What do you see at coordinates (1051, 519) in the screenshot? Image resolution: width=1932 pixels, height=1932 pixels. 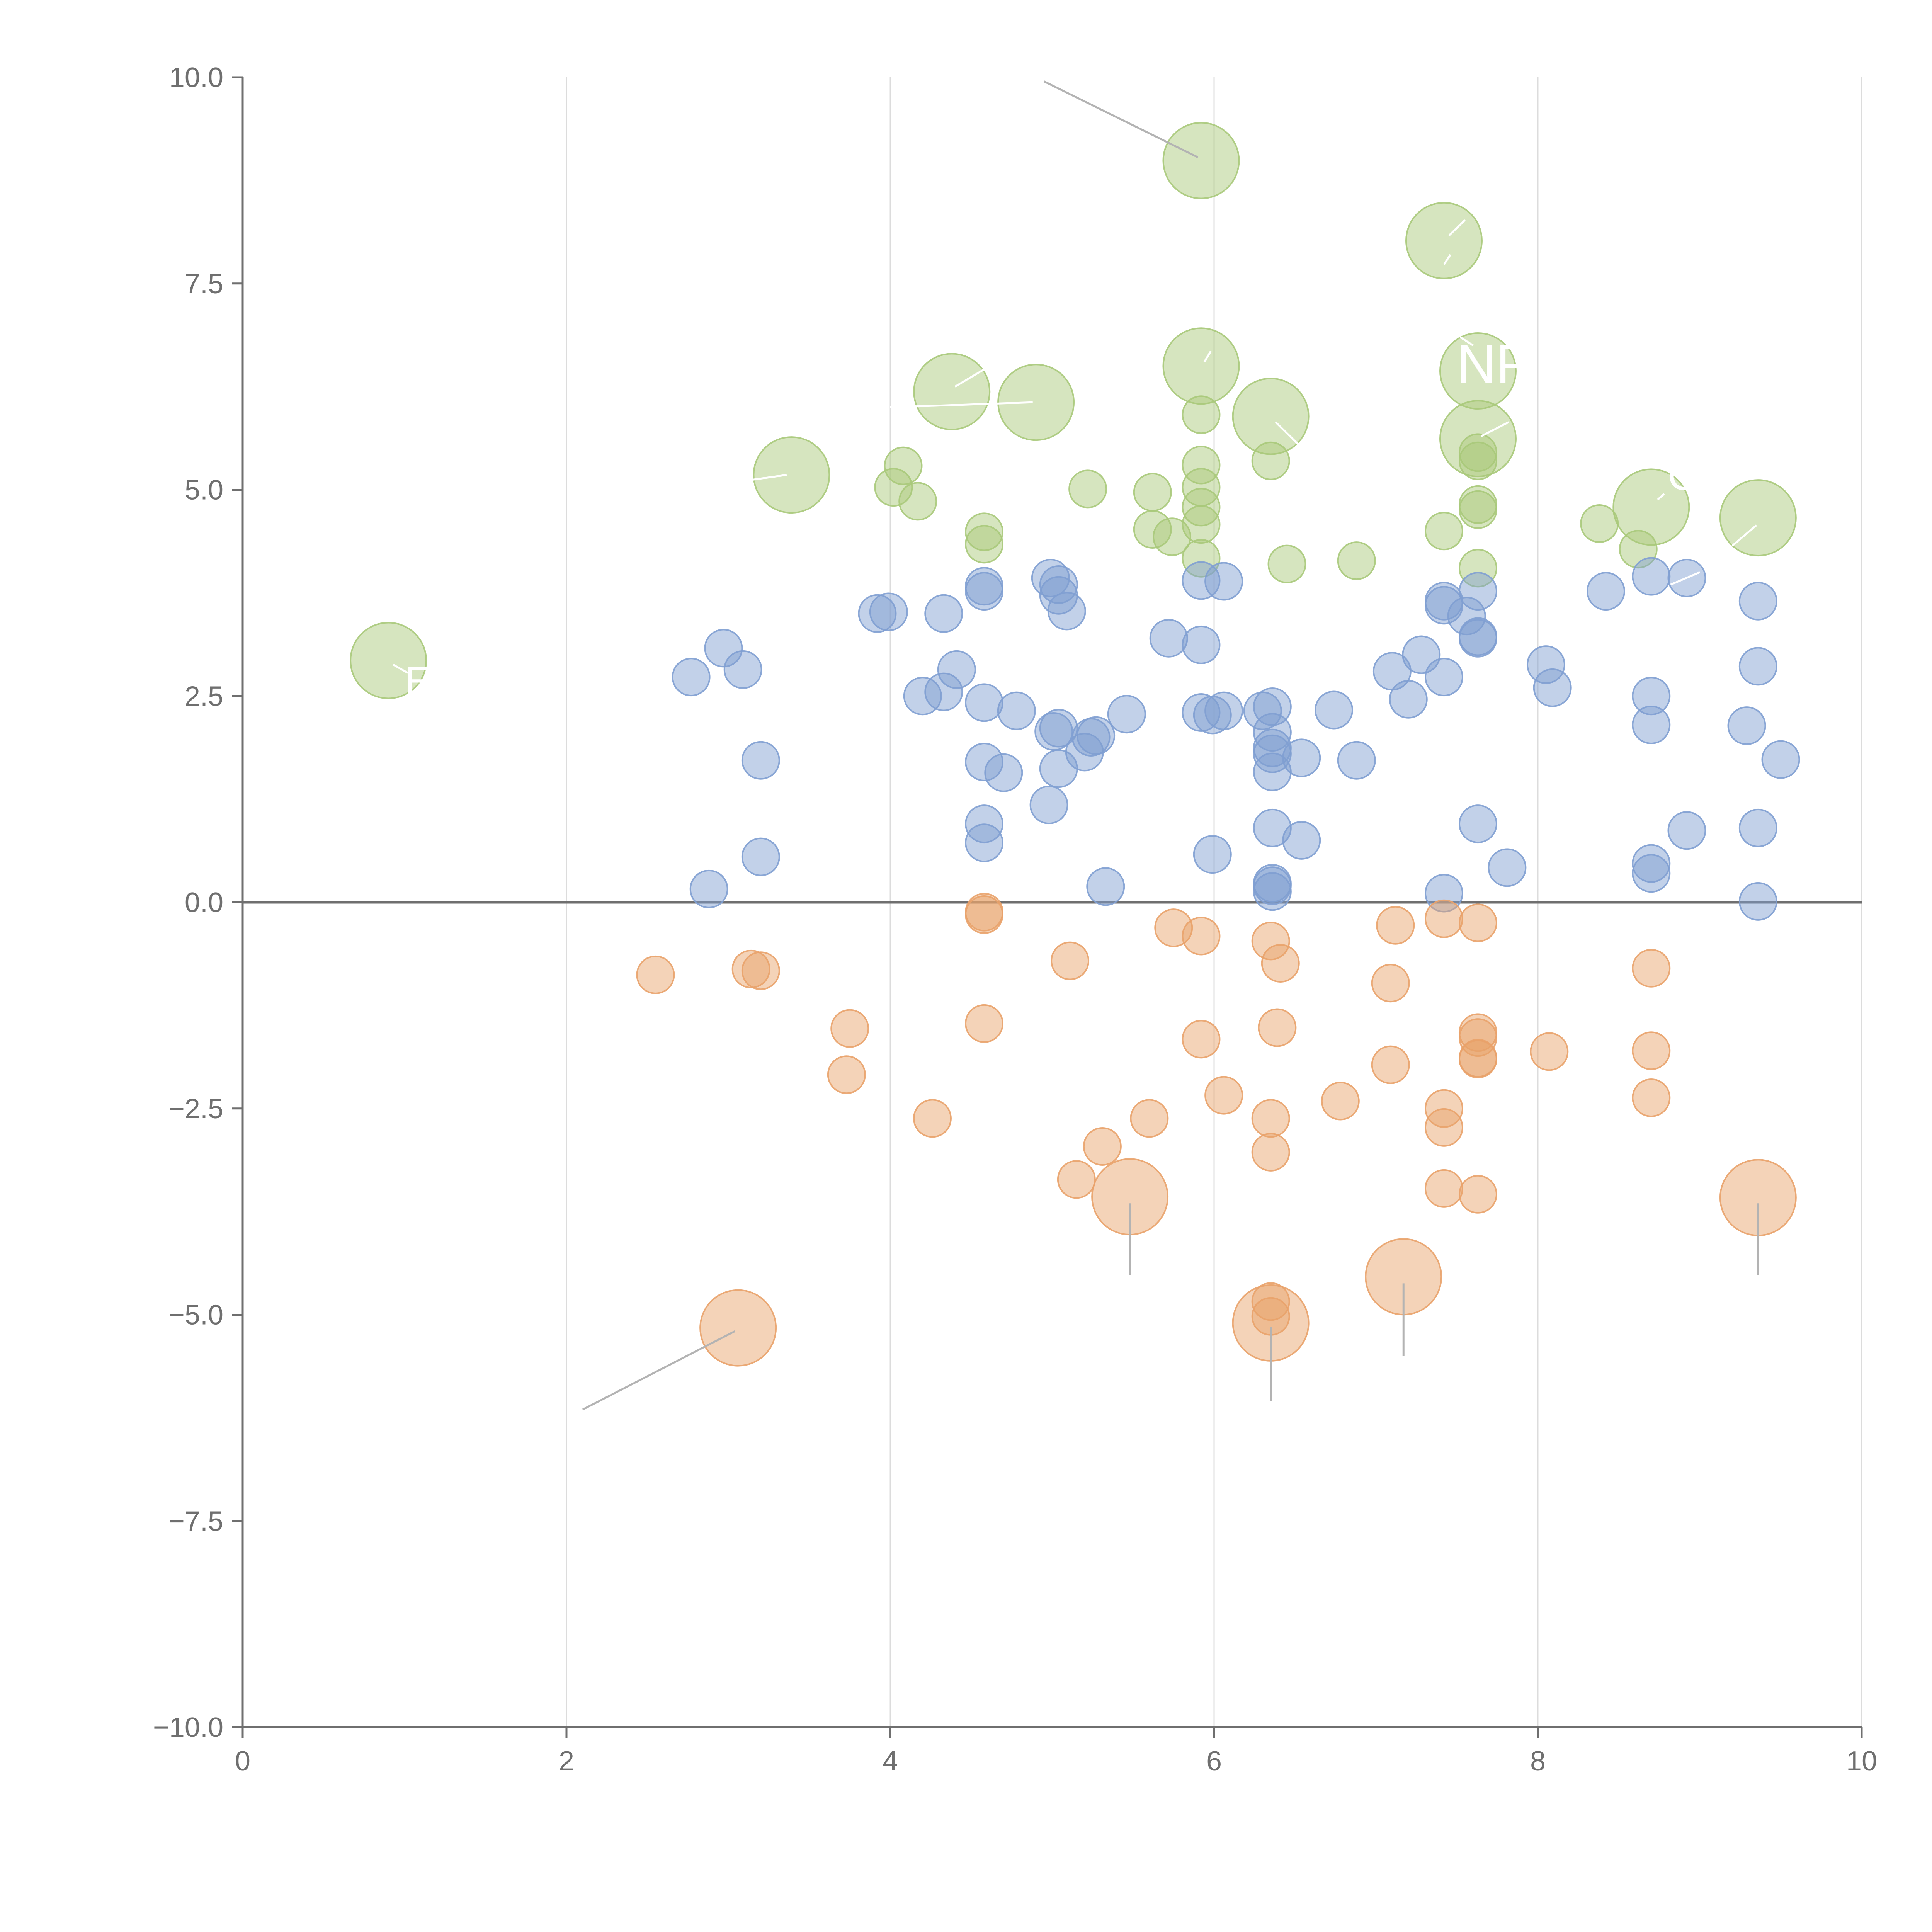 I see `annotation-layer: E NP C` at bounding box center [1051, 519].